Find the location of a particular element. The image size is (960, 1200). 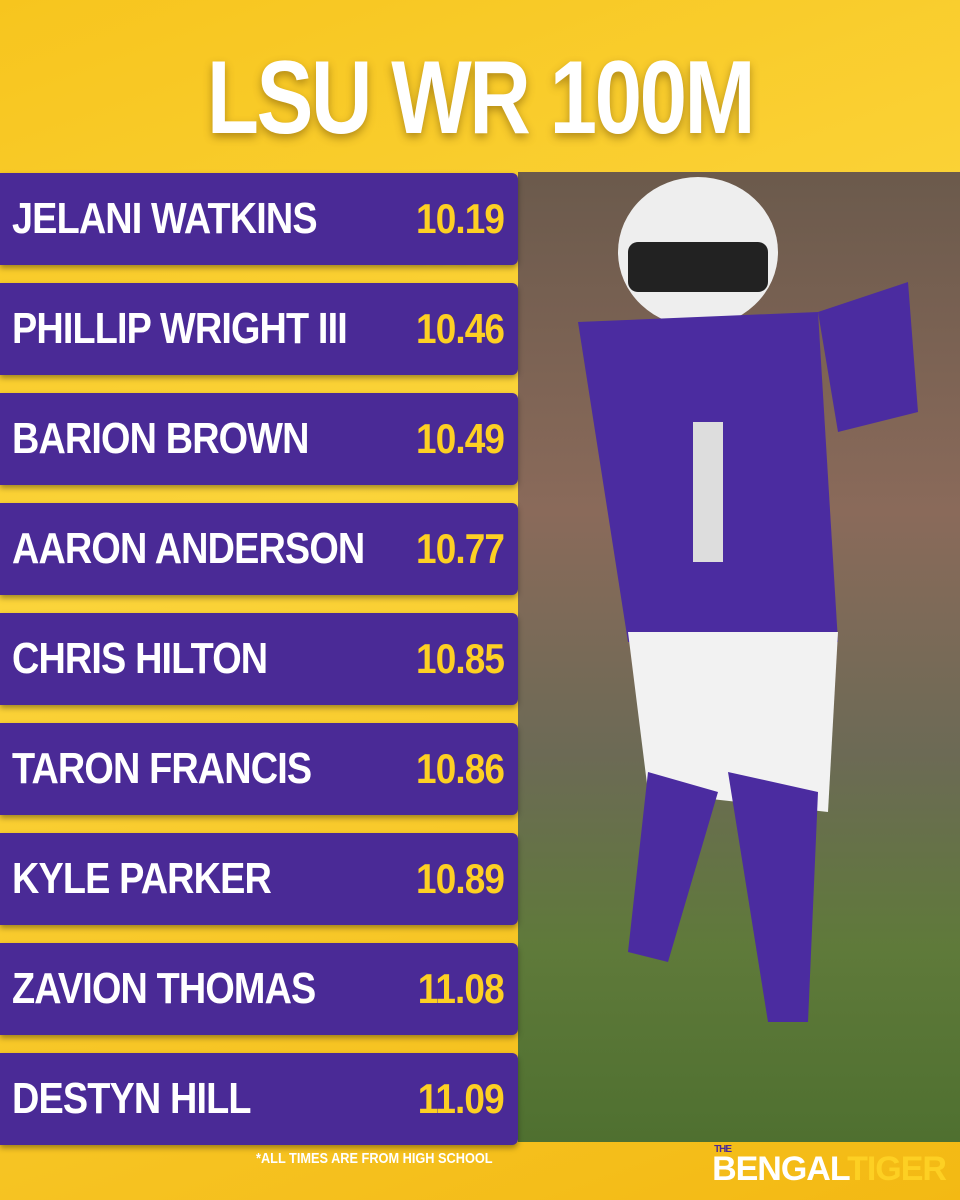

player-time: 11.09 is located at coordinates (461, 1098).